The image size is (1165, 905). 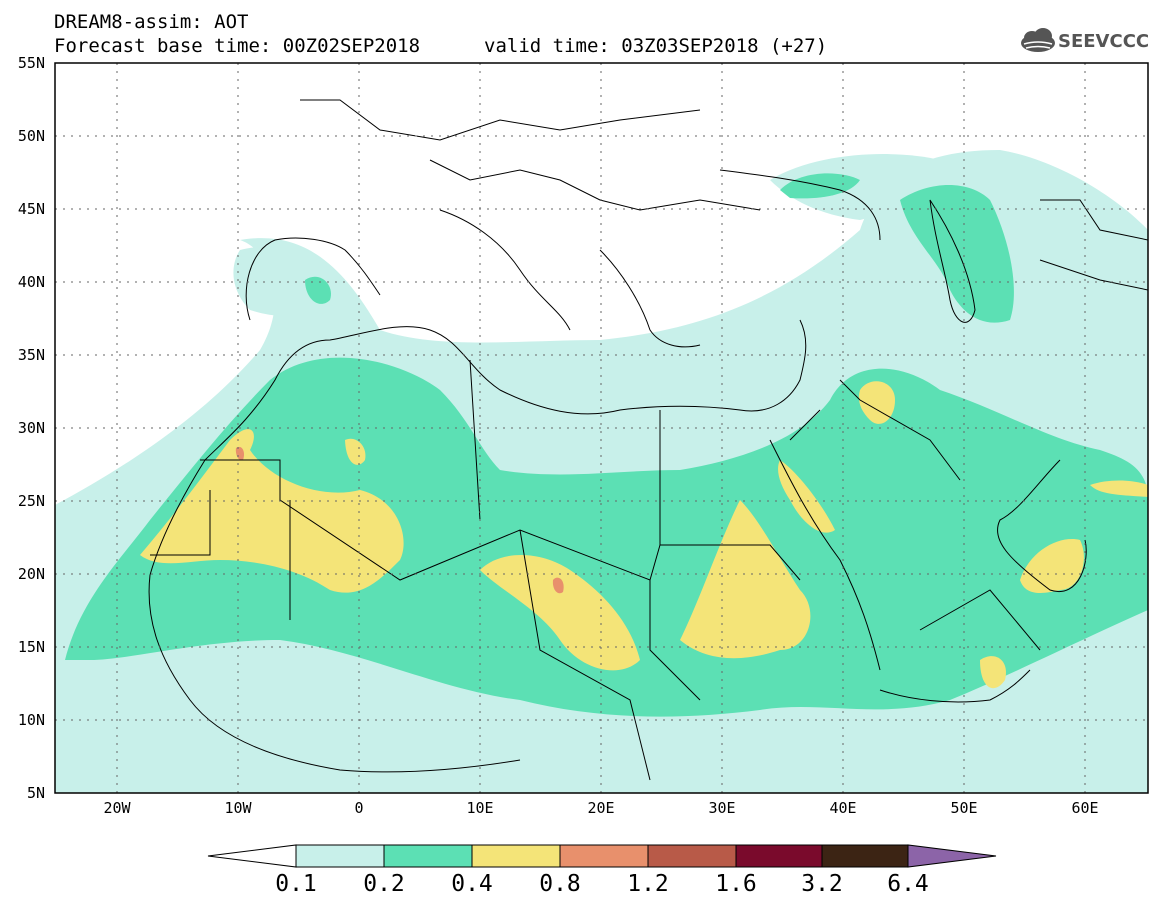 I want to click on colorbar-label: 0.4, so click(x=472, y=884).